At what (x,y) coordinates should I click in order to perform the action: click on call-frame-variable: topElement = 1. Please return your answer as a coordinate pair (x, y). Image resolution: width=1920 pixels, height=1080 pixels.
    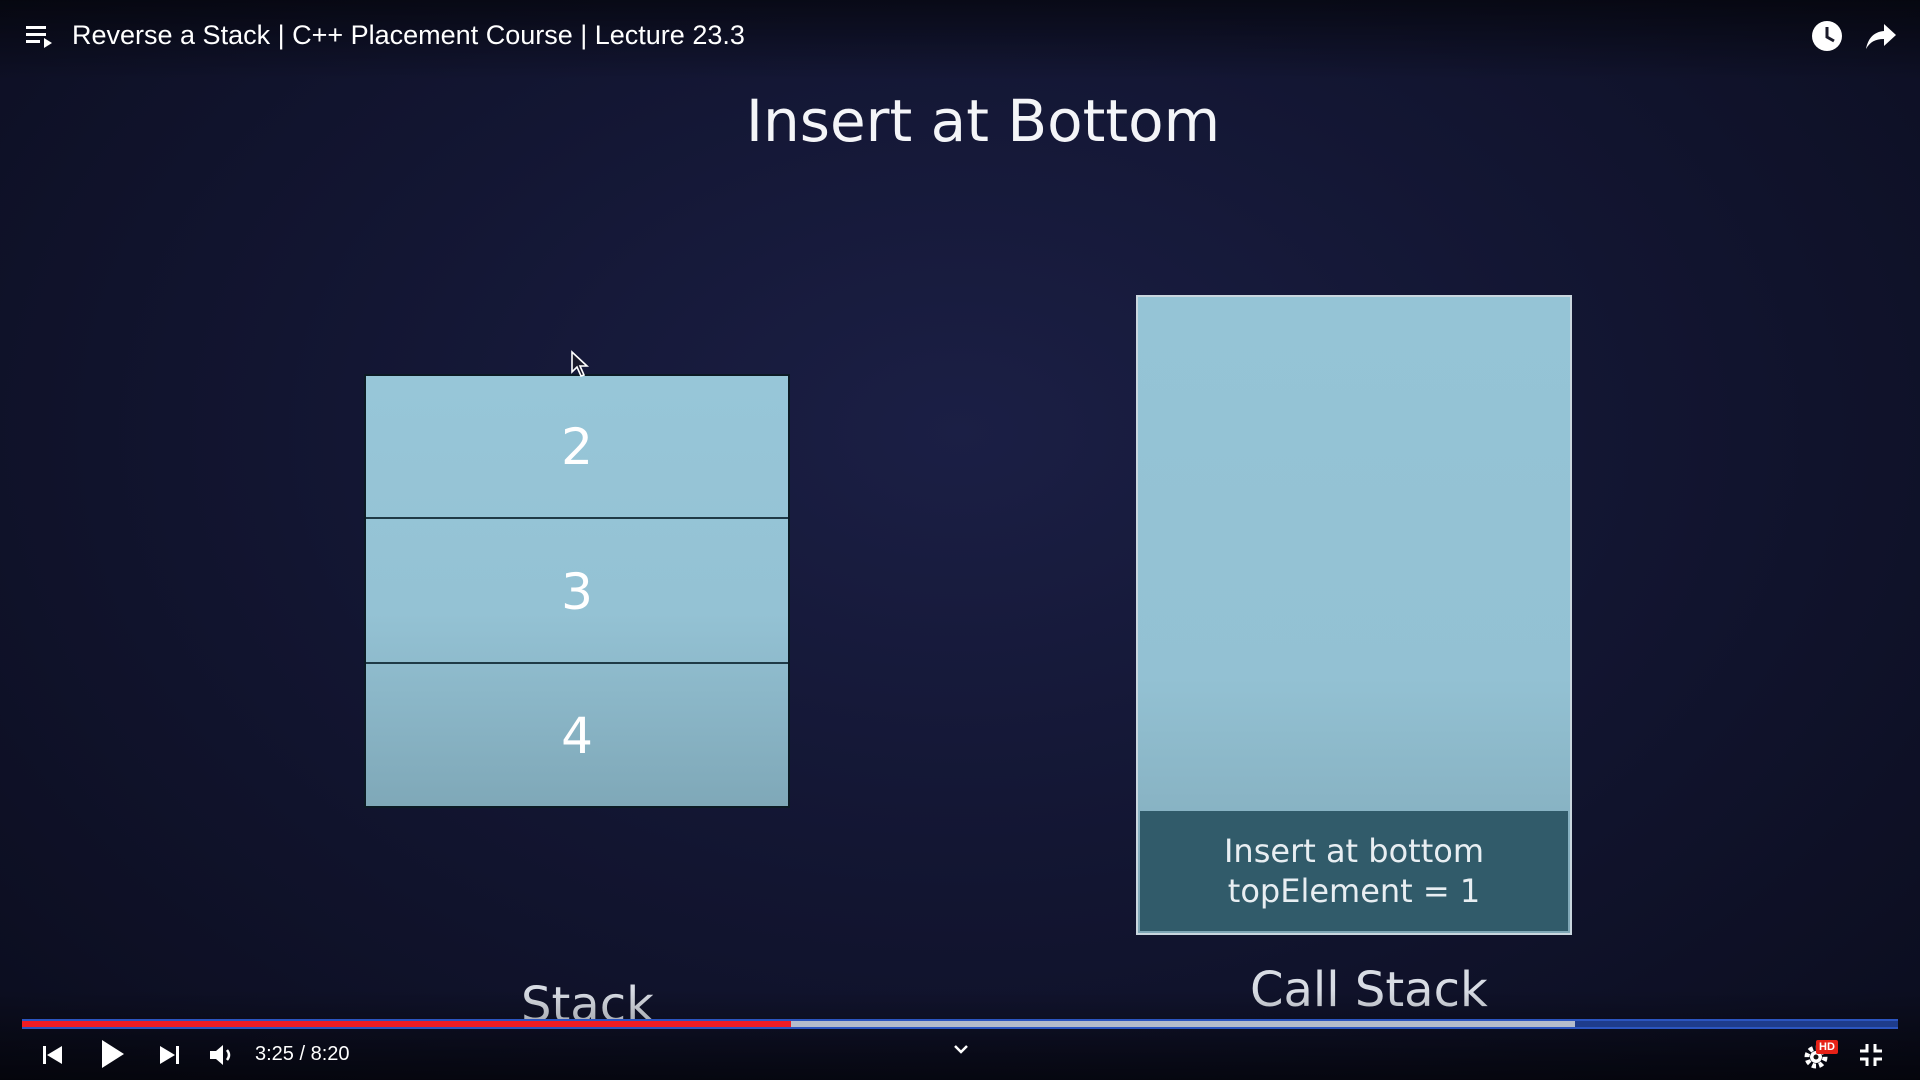
    Looking at the image, I should click on (1354, 891).